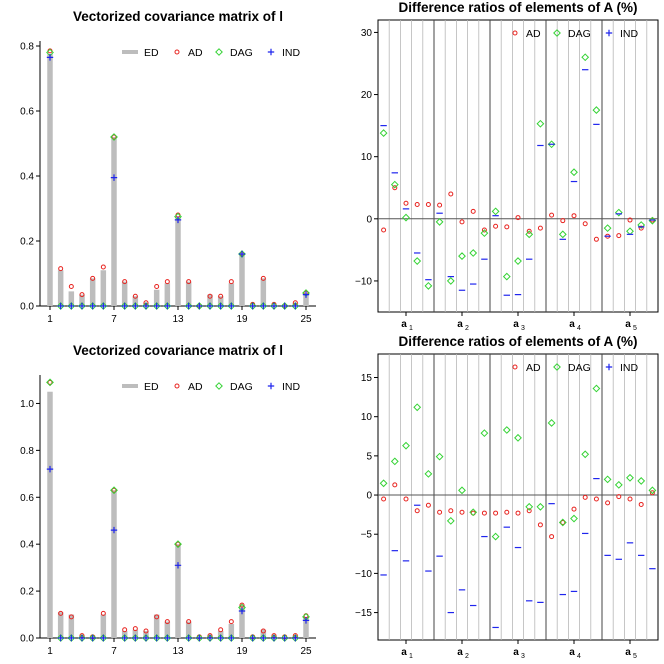 The image size is (664, 664). Describe the element at coordinates (195, 53) in the screenshot. I see `bar1-legend-label-ad: AD` at that location.